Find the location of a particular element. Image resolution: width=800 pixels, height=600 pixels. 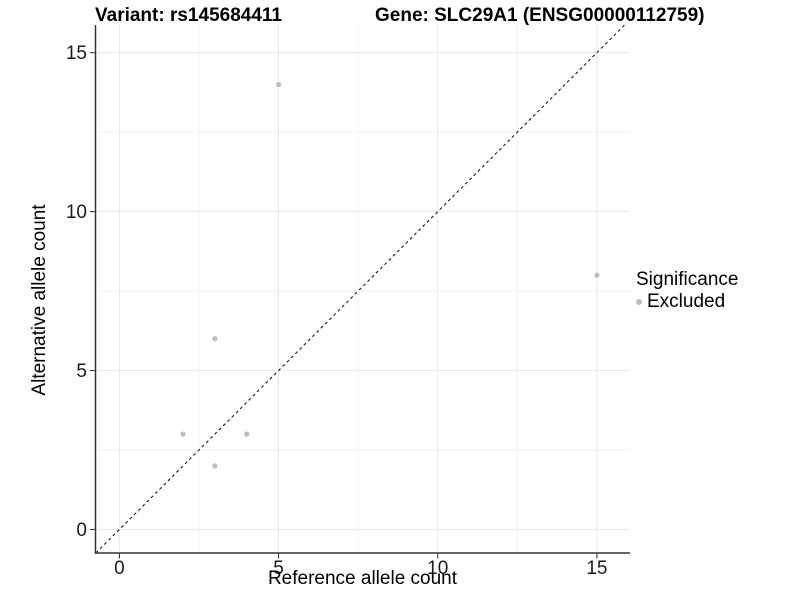

legend: Significance Excluded is located at coordinates (687, 290).